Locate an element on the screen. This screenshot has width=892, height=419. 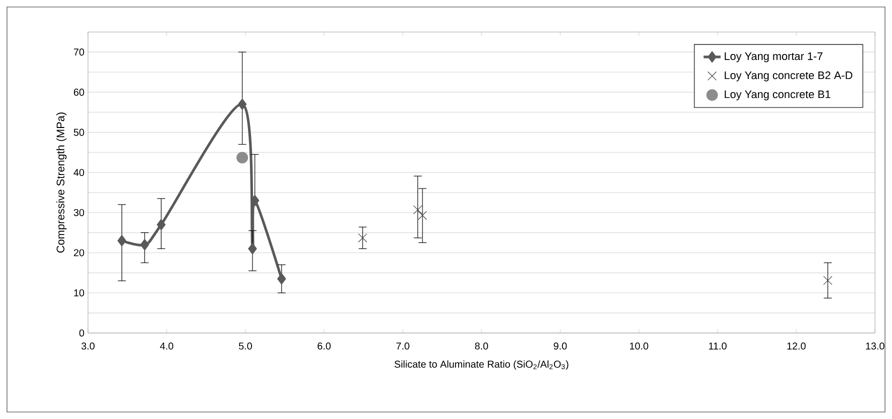
x-tick-label: 12.0 is located at coordinates (796, 346).